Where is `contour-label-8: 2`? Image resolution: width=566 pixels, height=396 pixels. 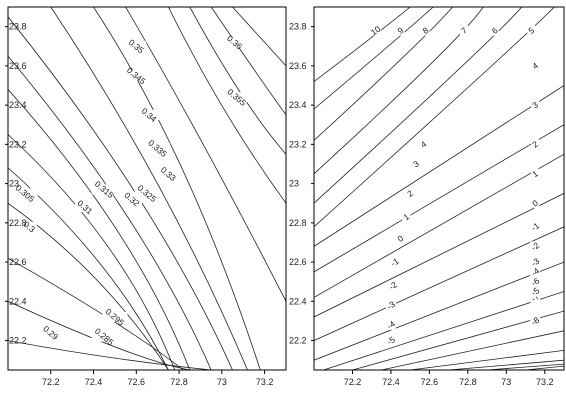 contour-label-8: 2 is located at coordinates (410, 193).